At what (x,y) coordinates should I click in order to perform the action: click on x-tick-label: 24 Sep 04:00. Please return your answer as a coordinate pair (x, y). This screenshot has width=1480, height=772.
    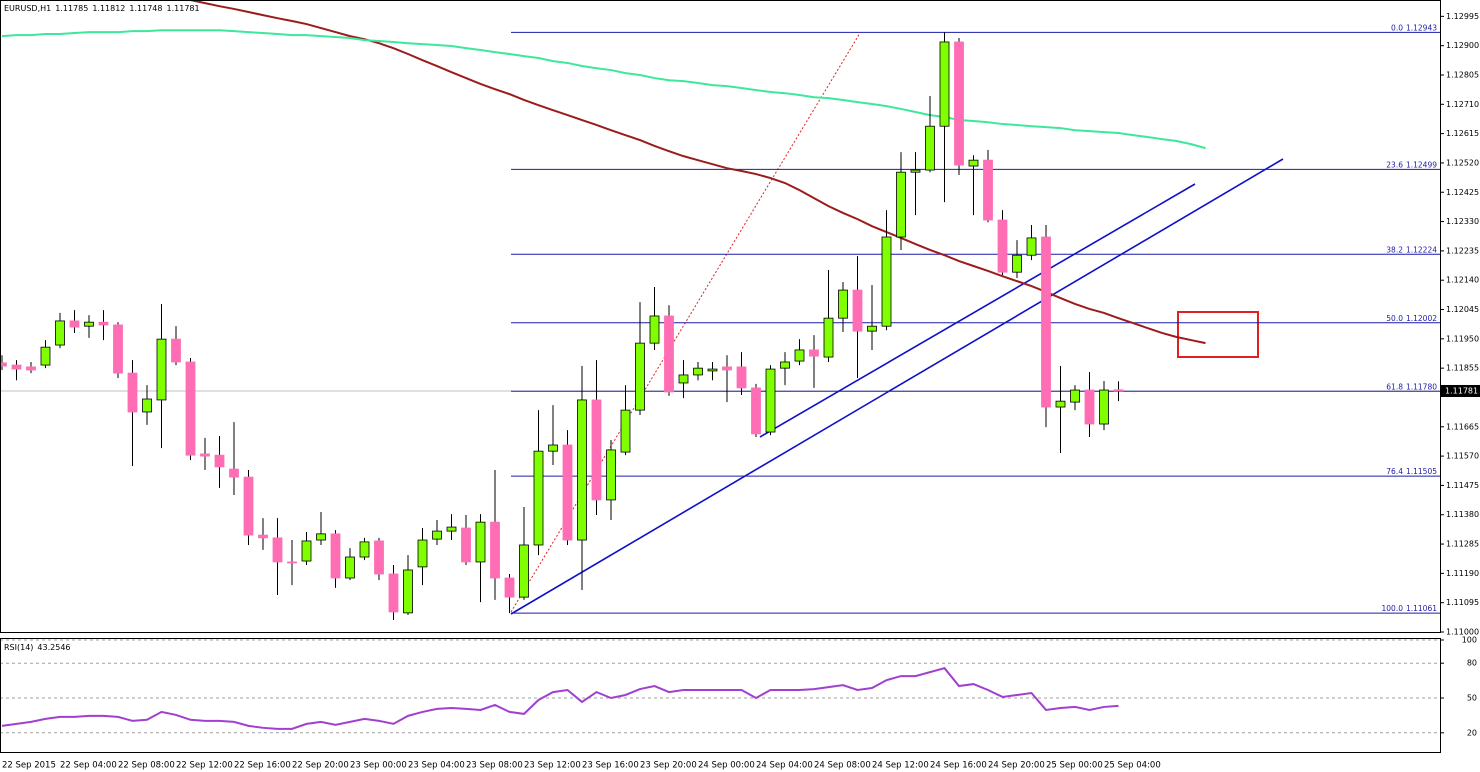
    Looking at the image, I should click on (784, 766).